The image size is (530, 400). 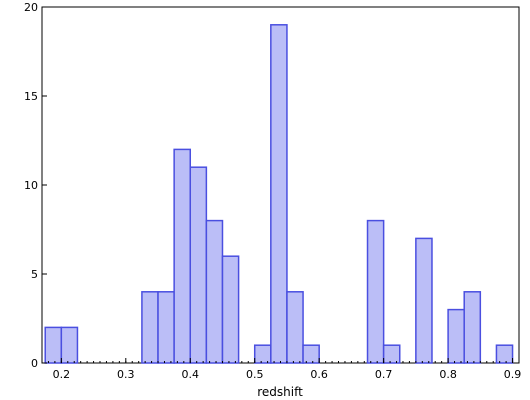 What do you see at coordinates (31, 96) in the screenshot?
I see `y-tick-label: 15` at bounding box center [31, 96].